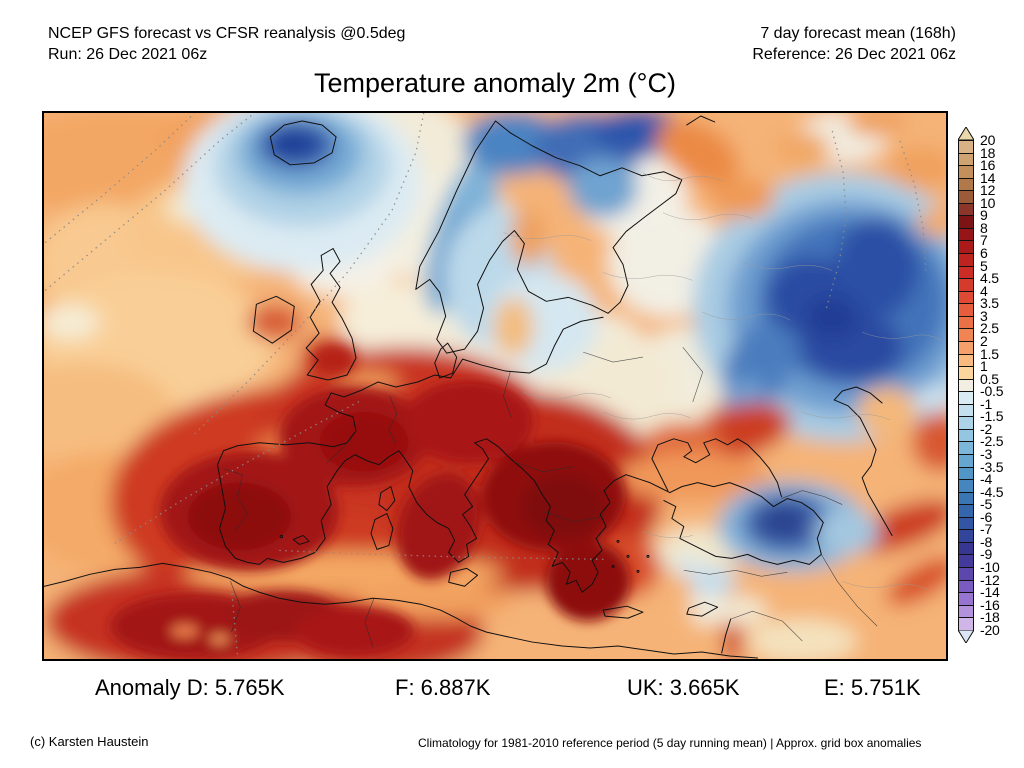 The height and width of the screenshot is (768, 1024). What do you see at coordinates (863, 467) in the screenshot?
I see `coast-caspian-west` at bounding box center [863, 467].